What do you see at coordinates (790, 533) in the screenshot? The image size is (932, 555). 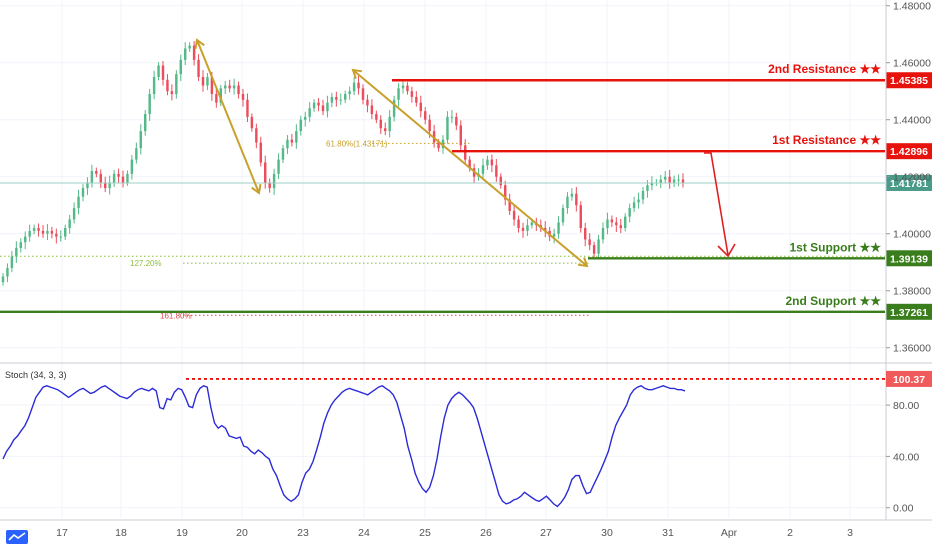 I see `time-tick-label: 2` at bounding box center [790, 533].